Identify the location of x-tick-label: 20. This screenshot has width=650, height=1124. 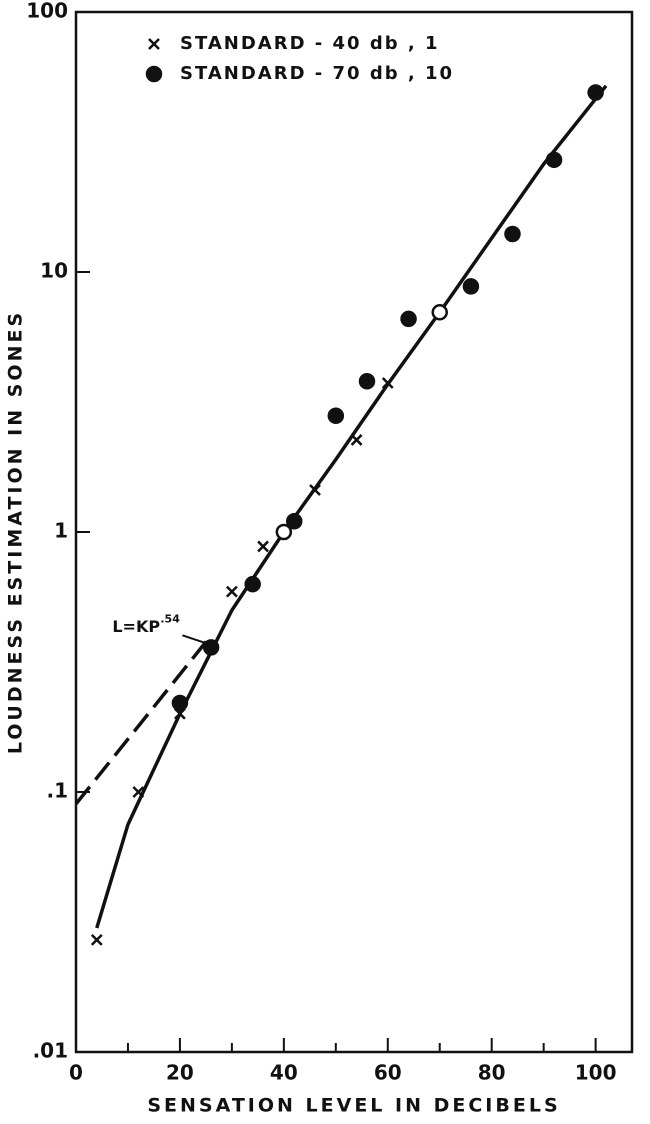
(180, 1073).